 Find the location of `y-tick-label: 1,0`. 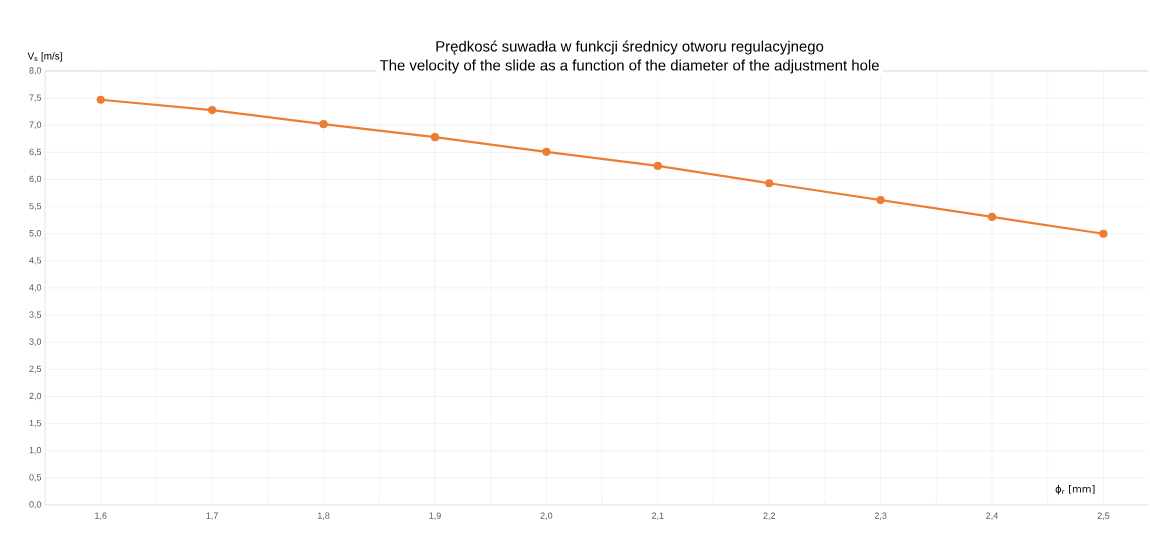

y-tick-label: 1,0 is located at coordinates (35, 451).